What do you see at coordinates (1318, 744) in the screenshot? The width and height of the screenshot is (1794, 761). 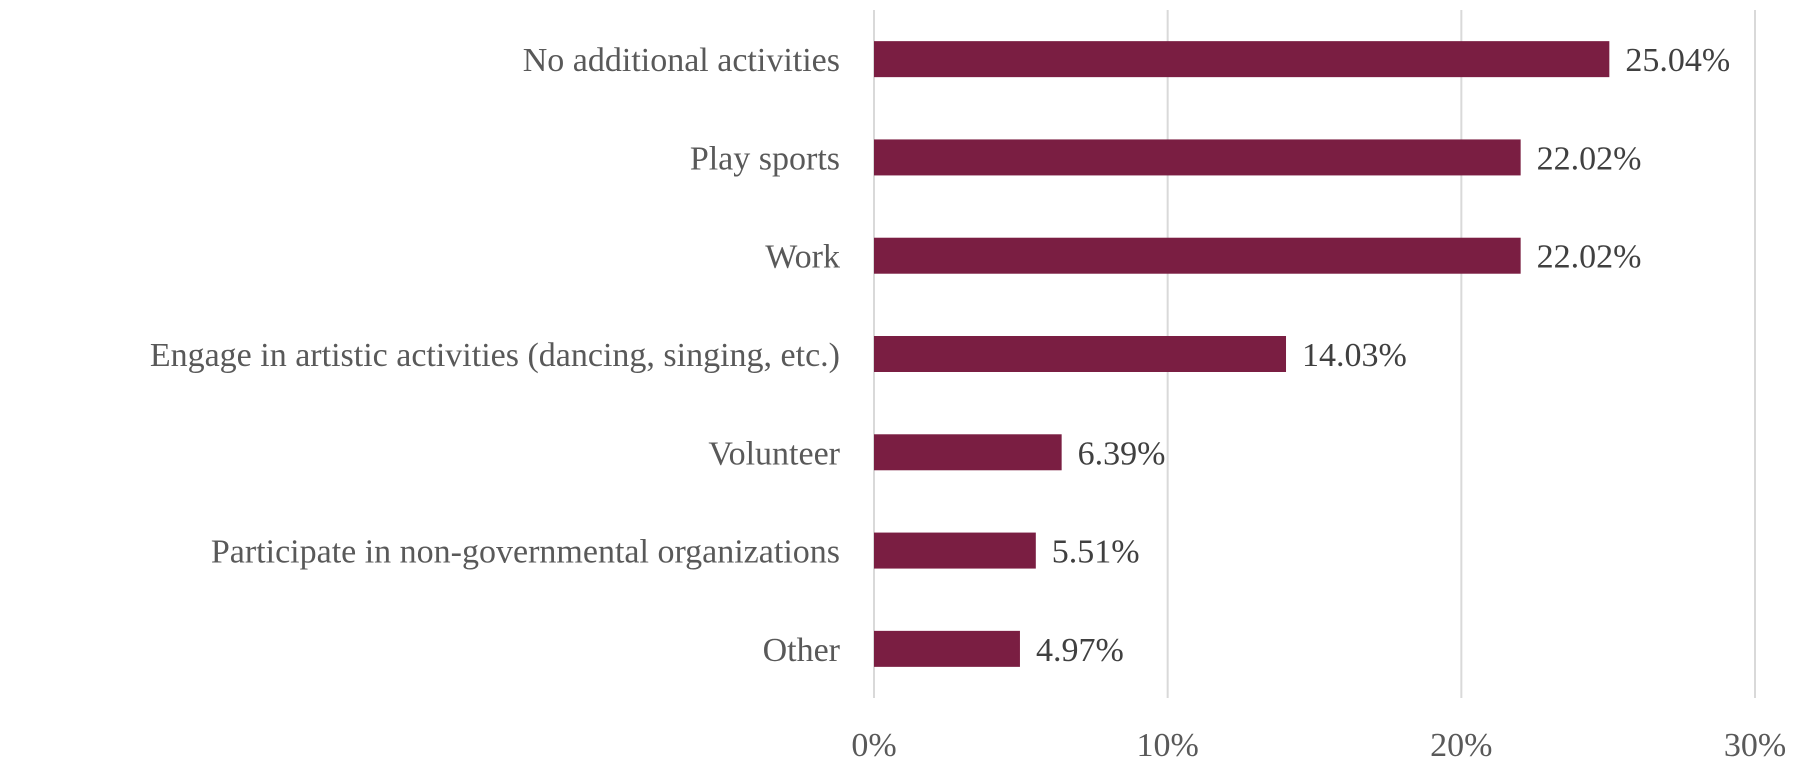 I see `x-axis-tick-labels: 0% 10% 20% 30%` at bounding box center [1318, 744].